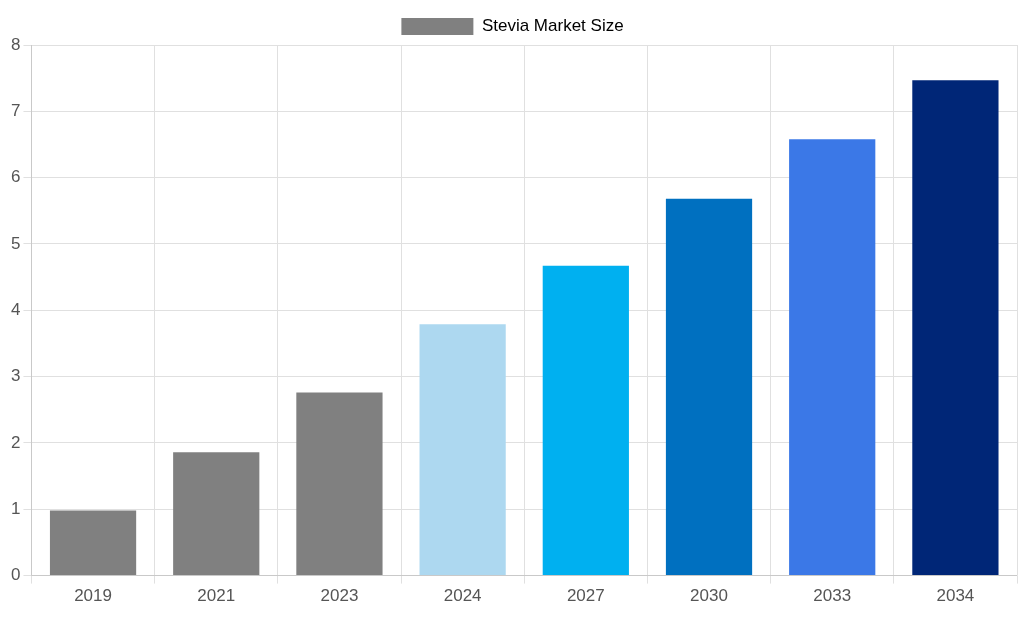 This screenshot has width=1027, height=618. Describe the element at coordinates (15, 44) in the screenshot. I see `y-tick-label: 8` at that location.